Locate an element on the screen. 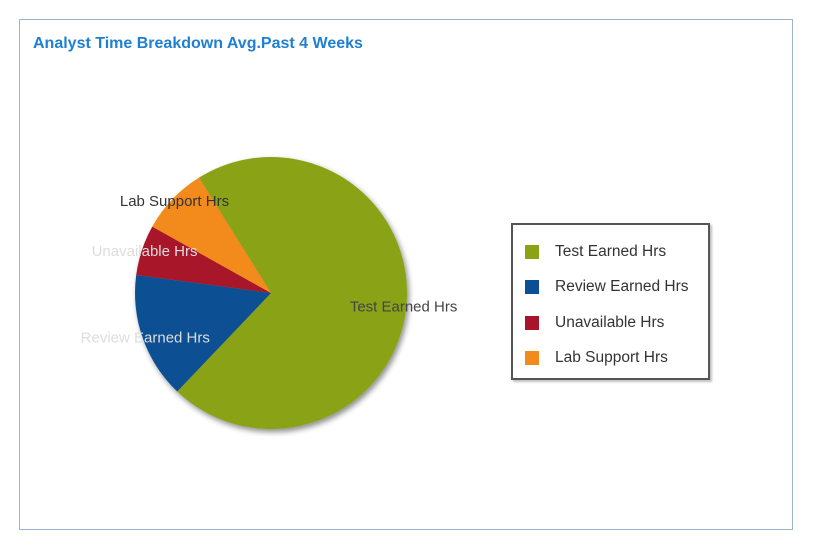 This screenshot has height=557, width=832. legend-item-test-earned: Test Earned Hrs is located at coordinates (610, 252).